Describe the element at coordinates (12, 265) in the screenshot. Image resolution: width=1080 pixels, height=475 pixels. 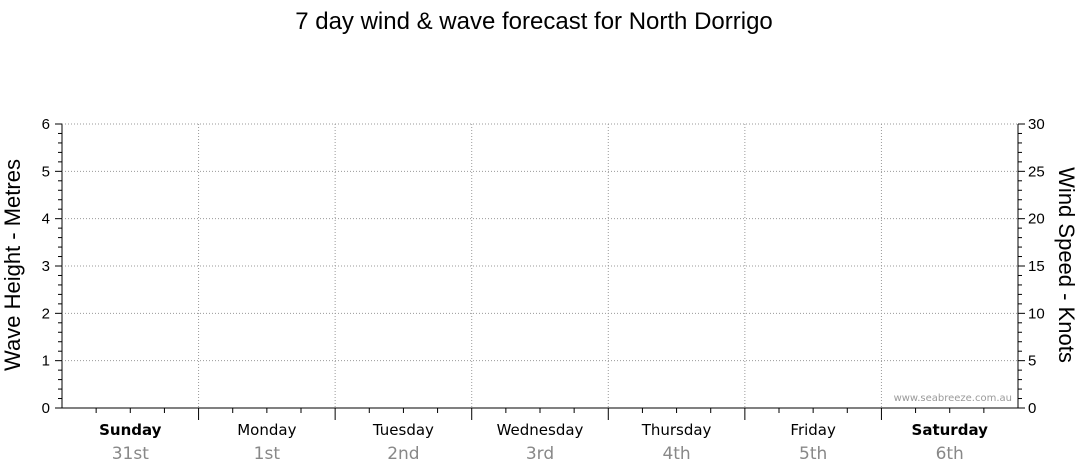
I see `y-axis-left-title: Wave Height - Metres` at that location.